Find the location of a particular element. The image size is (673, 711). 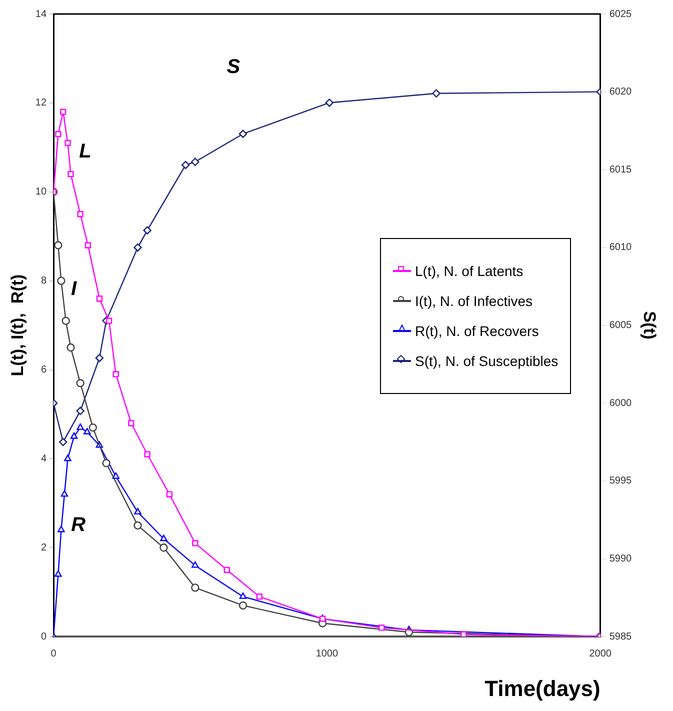

annotation: L is located at coordinates (85, 151).